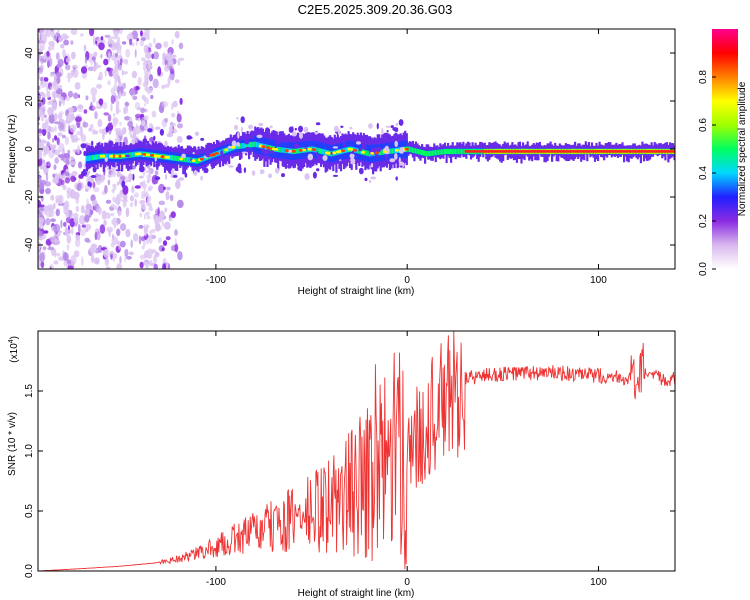 The image size is (750, 600). Describe the element at coordinates (29, 196) in the screenshot. I see `y-tick-label: -20` at that location.